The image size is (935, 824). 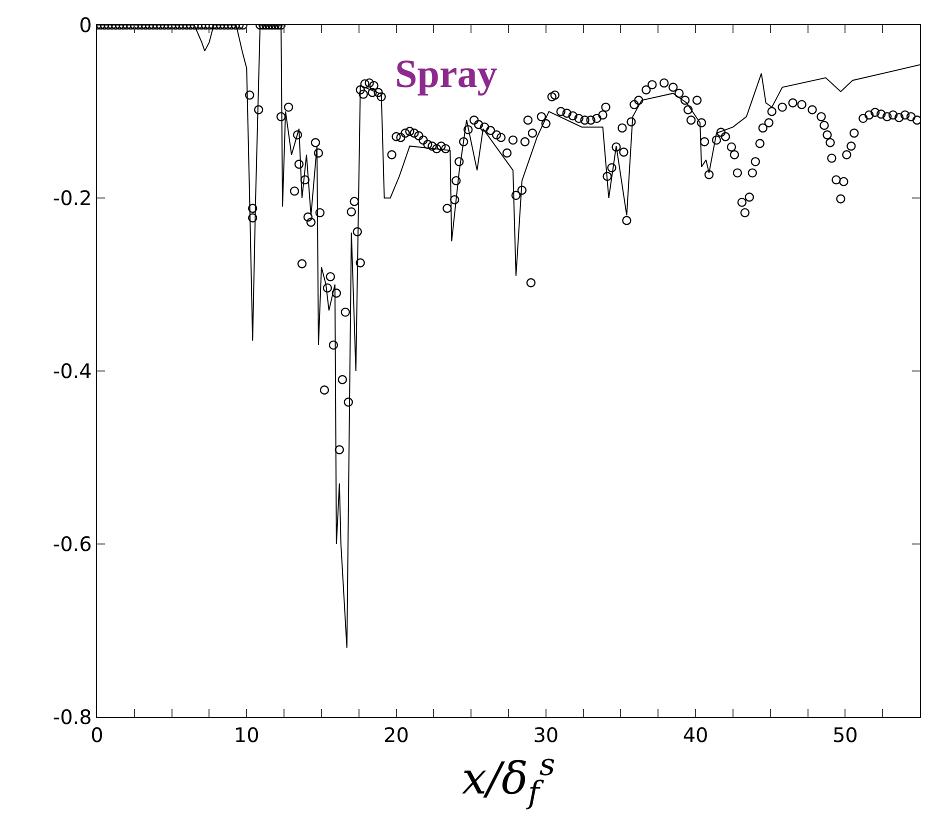 I want to click on y-tick-label: -0.8, so click(x=72, y=717).